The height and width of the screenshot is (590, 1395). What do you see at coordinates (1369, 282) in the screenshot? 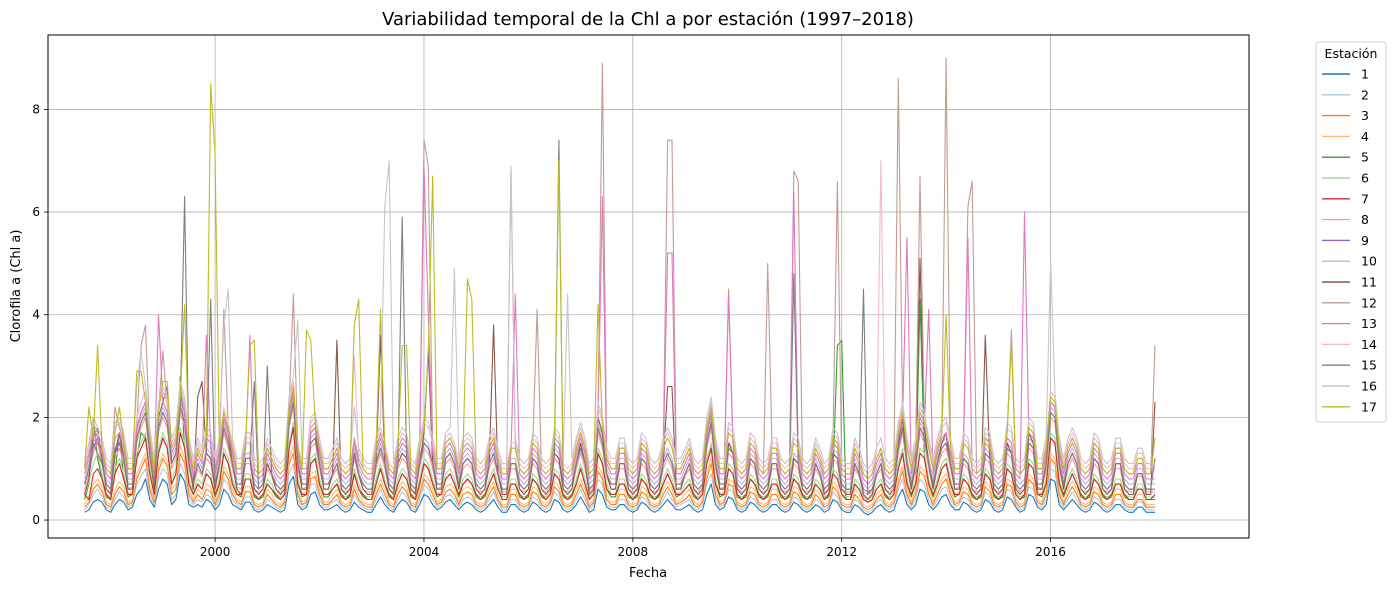
I see `legend-label-11: 11` at bounding box center [1369, 282].